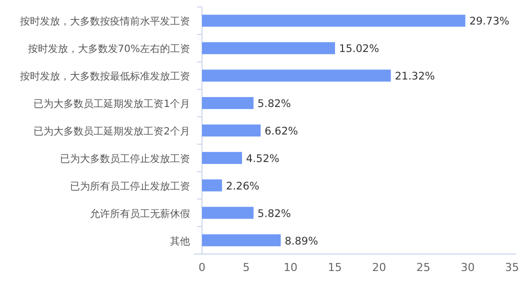 This screenshot has height=289, width=526. Describe the element at coordinates (379, 267) in the screenshot. I see `x-tick-label: 20` at that location.